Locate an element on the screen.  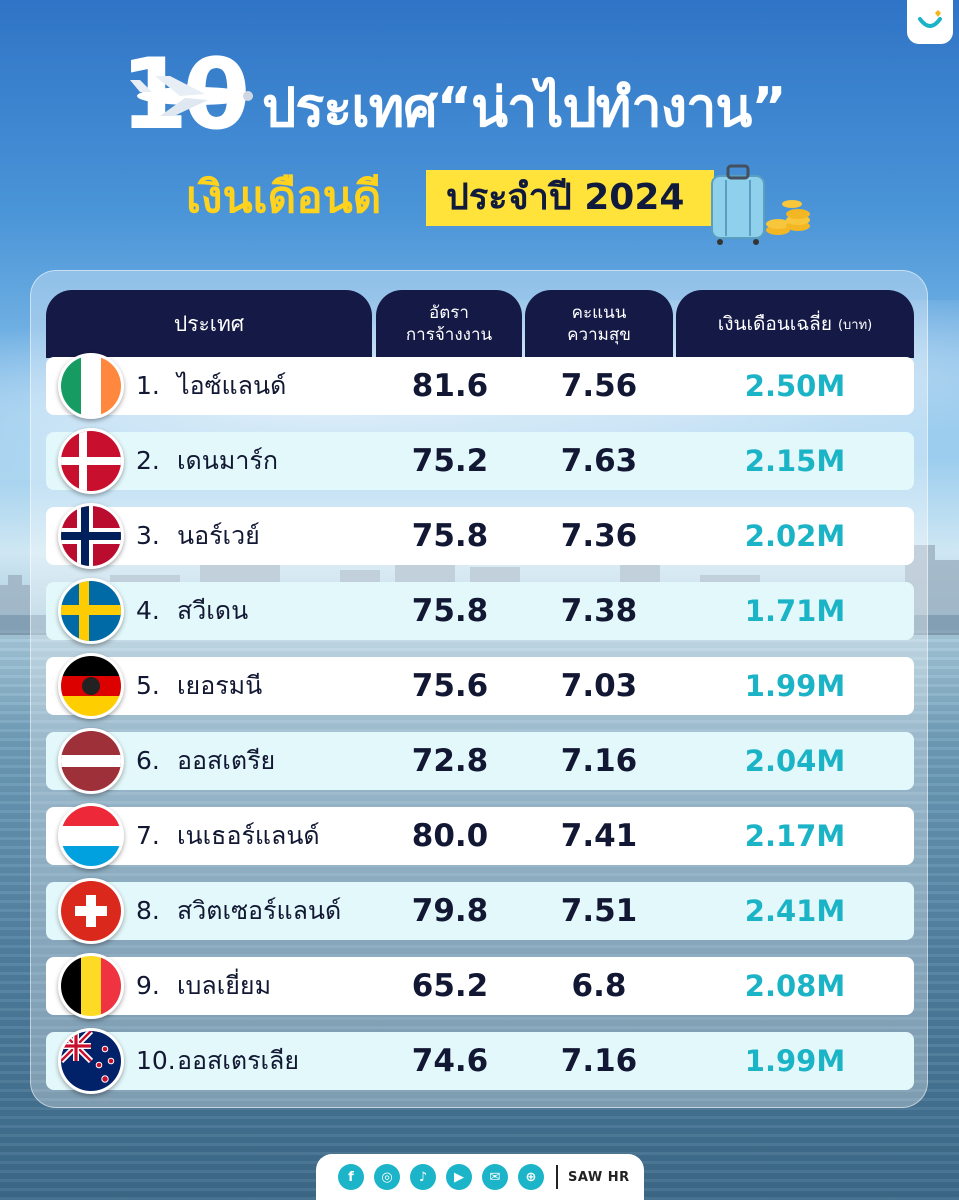
denmark-flag-icon is located at coordinates (91, 461).